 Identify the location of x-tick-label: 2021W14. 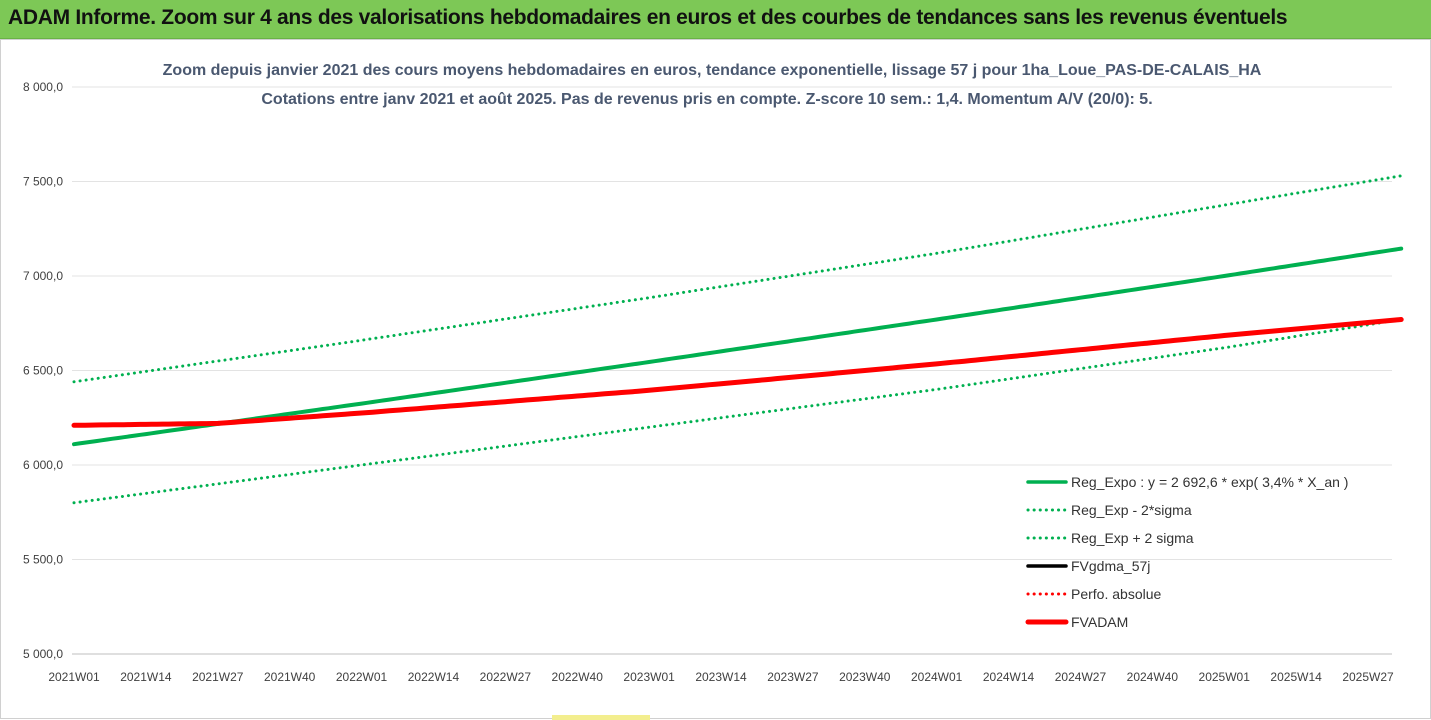
(146, 677).